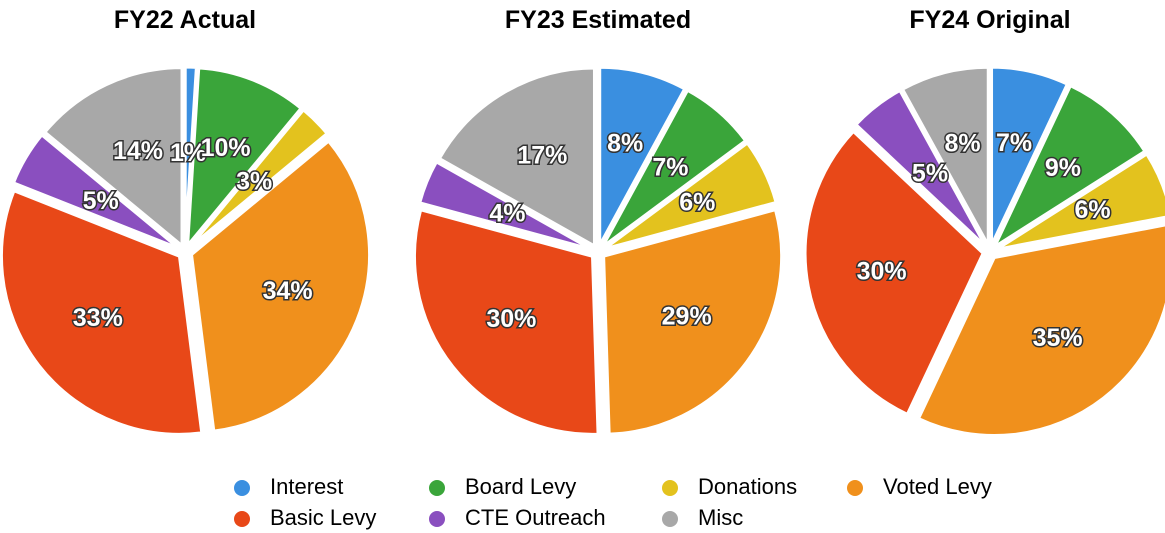  What do you see at coordinates (507, 213) in the screenshot?
I see `data-label: 4%` at bounding box center [507, 213].